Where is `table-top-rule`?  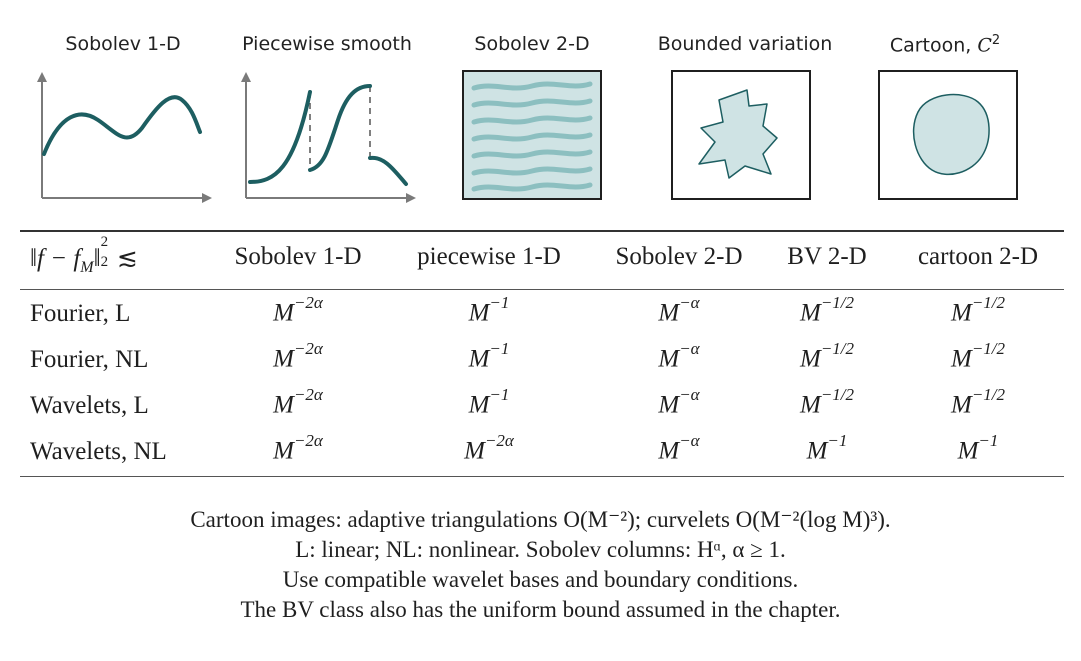 table-top-rule is located at coordinates (542, 231).